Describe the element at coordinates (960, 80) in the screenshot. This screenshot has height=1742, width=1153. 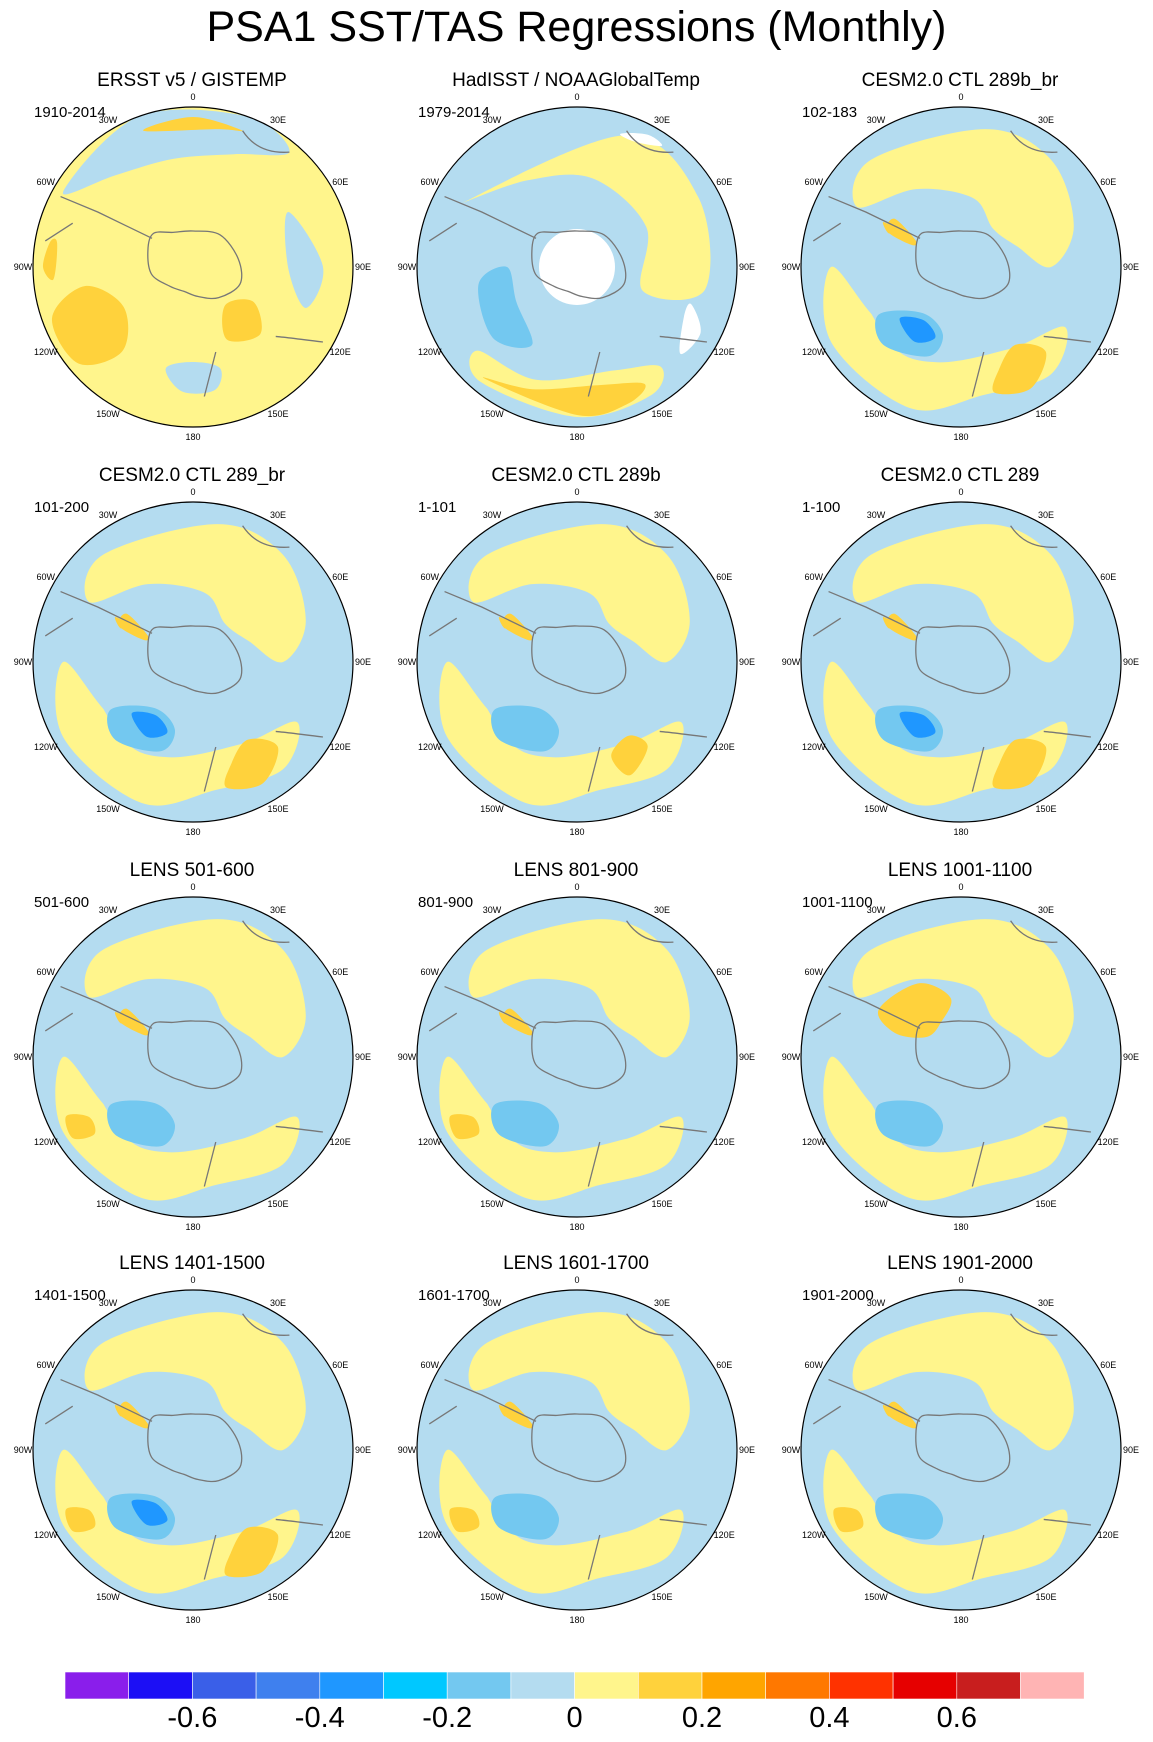
I see `panel-title: CESM2.0 CTL 289b_br` at that location.